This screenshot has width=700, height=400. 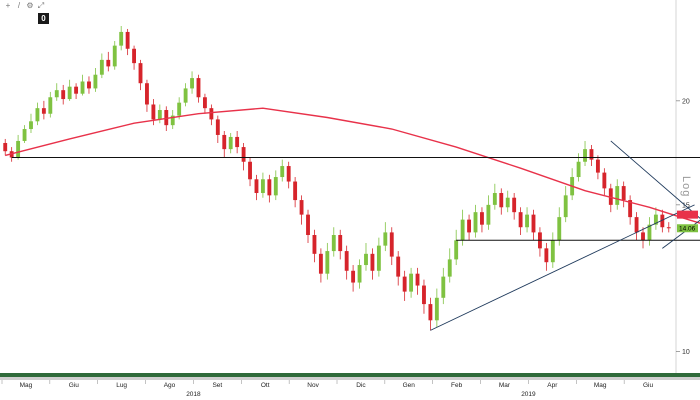 I want to click on month-label: Ott, so click(x=265, y=385).